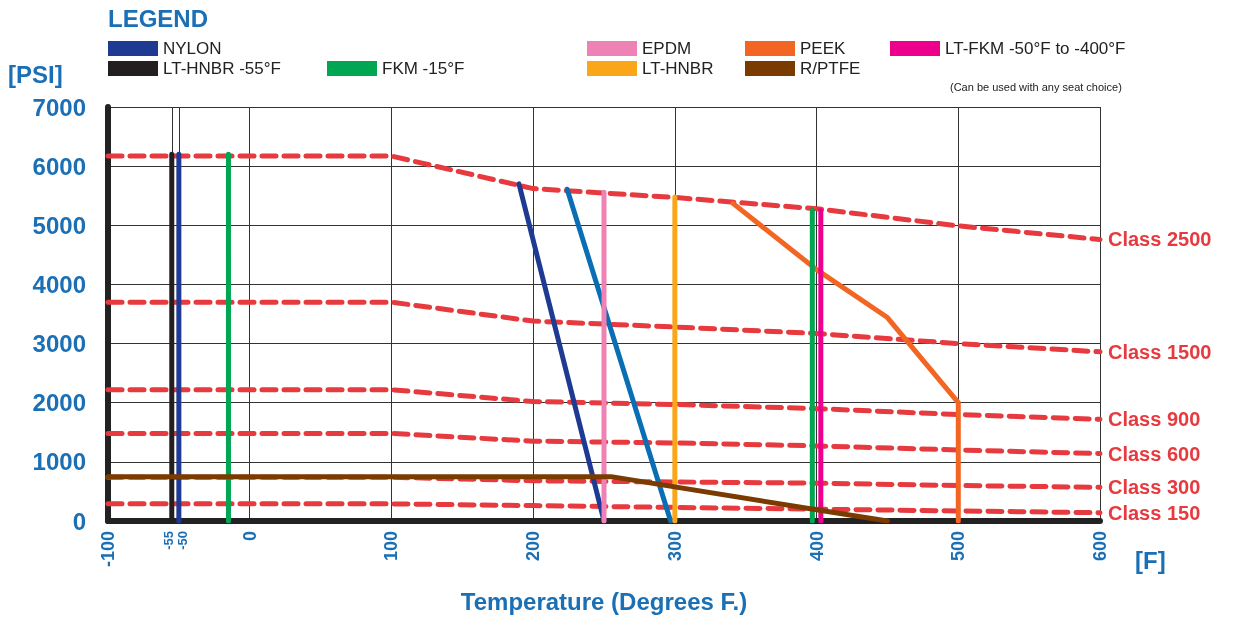  Describe the element at coordinates (108, 549) in the screenshot. I see `x-tick-label: -100` at that location.